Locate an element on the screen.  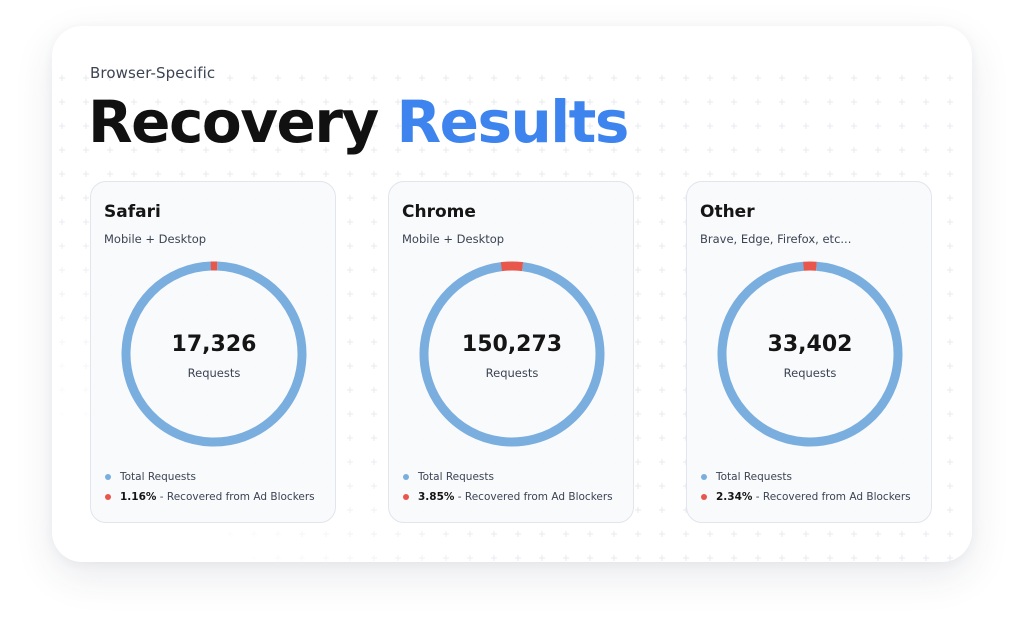
total-dot-icon is located at coordinates (704, 477).